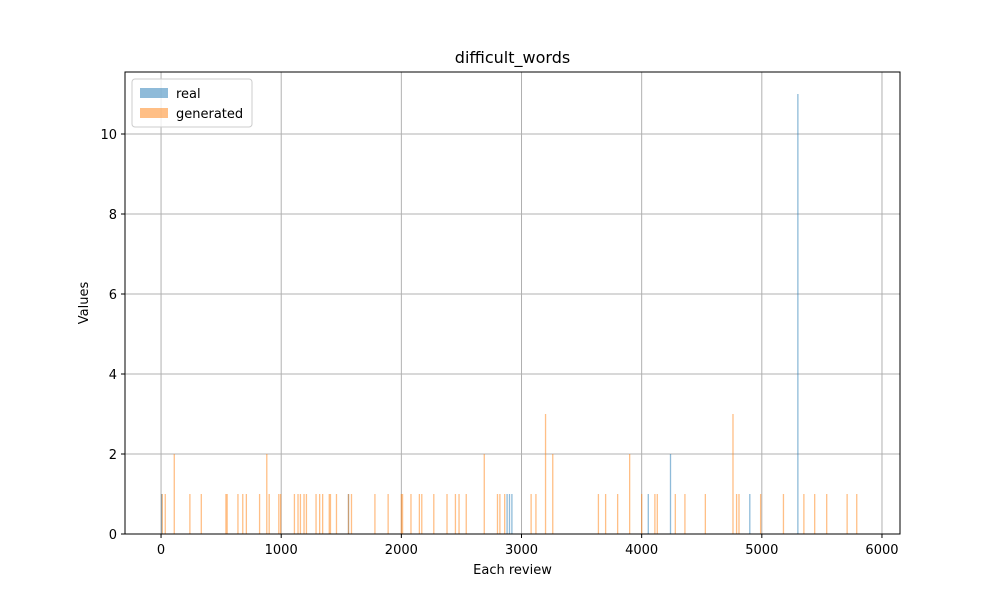 This screenshot has width=1000, height=600. Describe the element at coordinates (113, 535) in the screenshot. I see `y-tick-label: 0` at that location.